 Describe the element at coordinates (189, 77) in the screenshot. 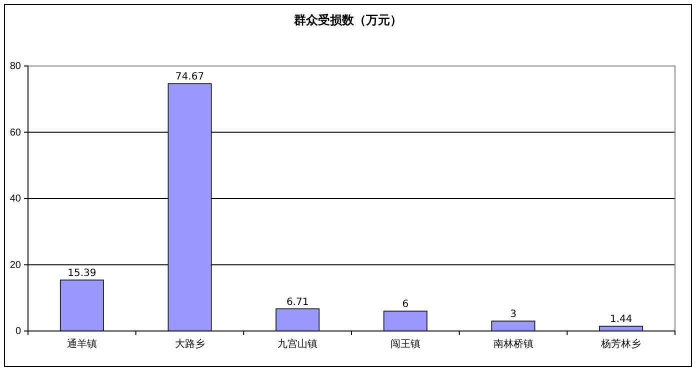

I see `data-label: 74.67` at that location.